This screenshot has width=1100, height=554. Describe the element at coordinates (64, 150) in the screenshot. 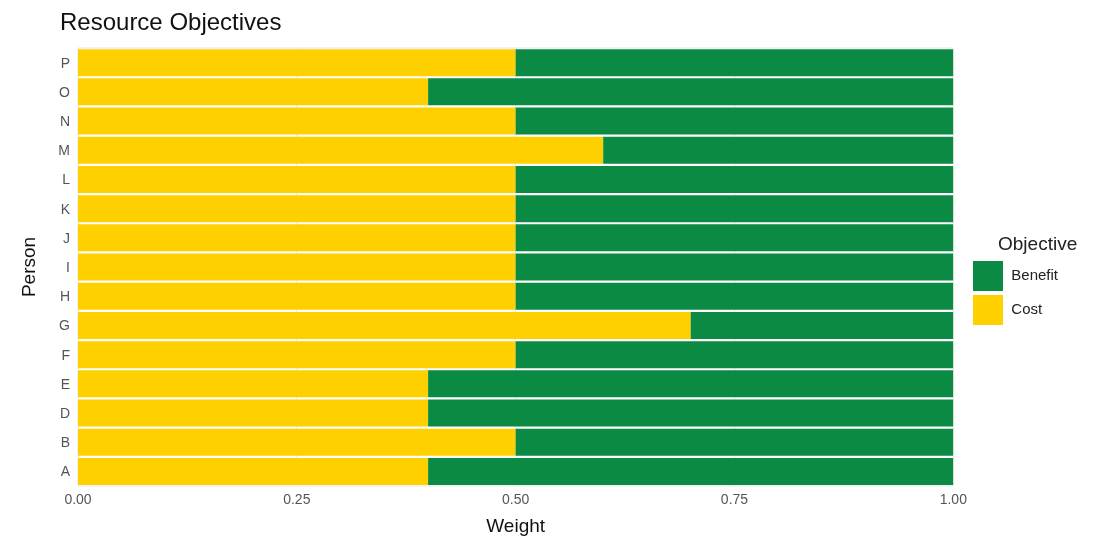

I see `y-tick-label: M` at that location.